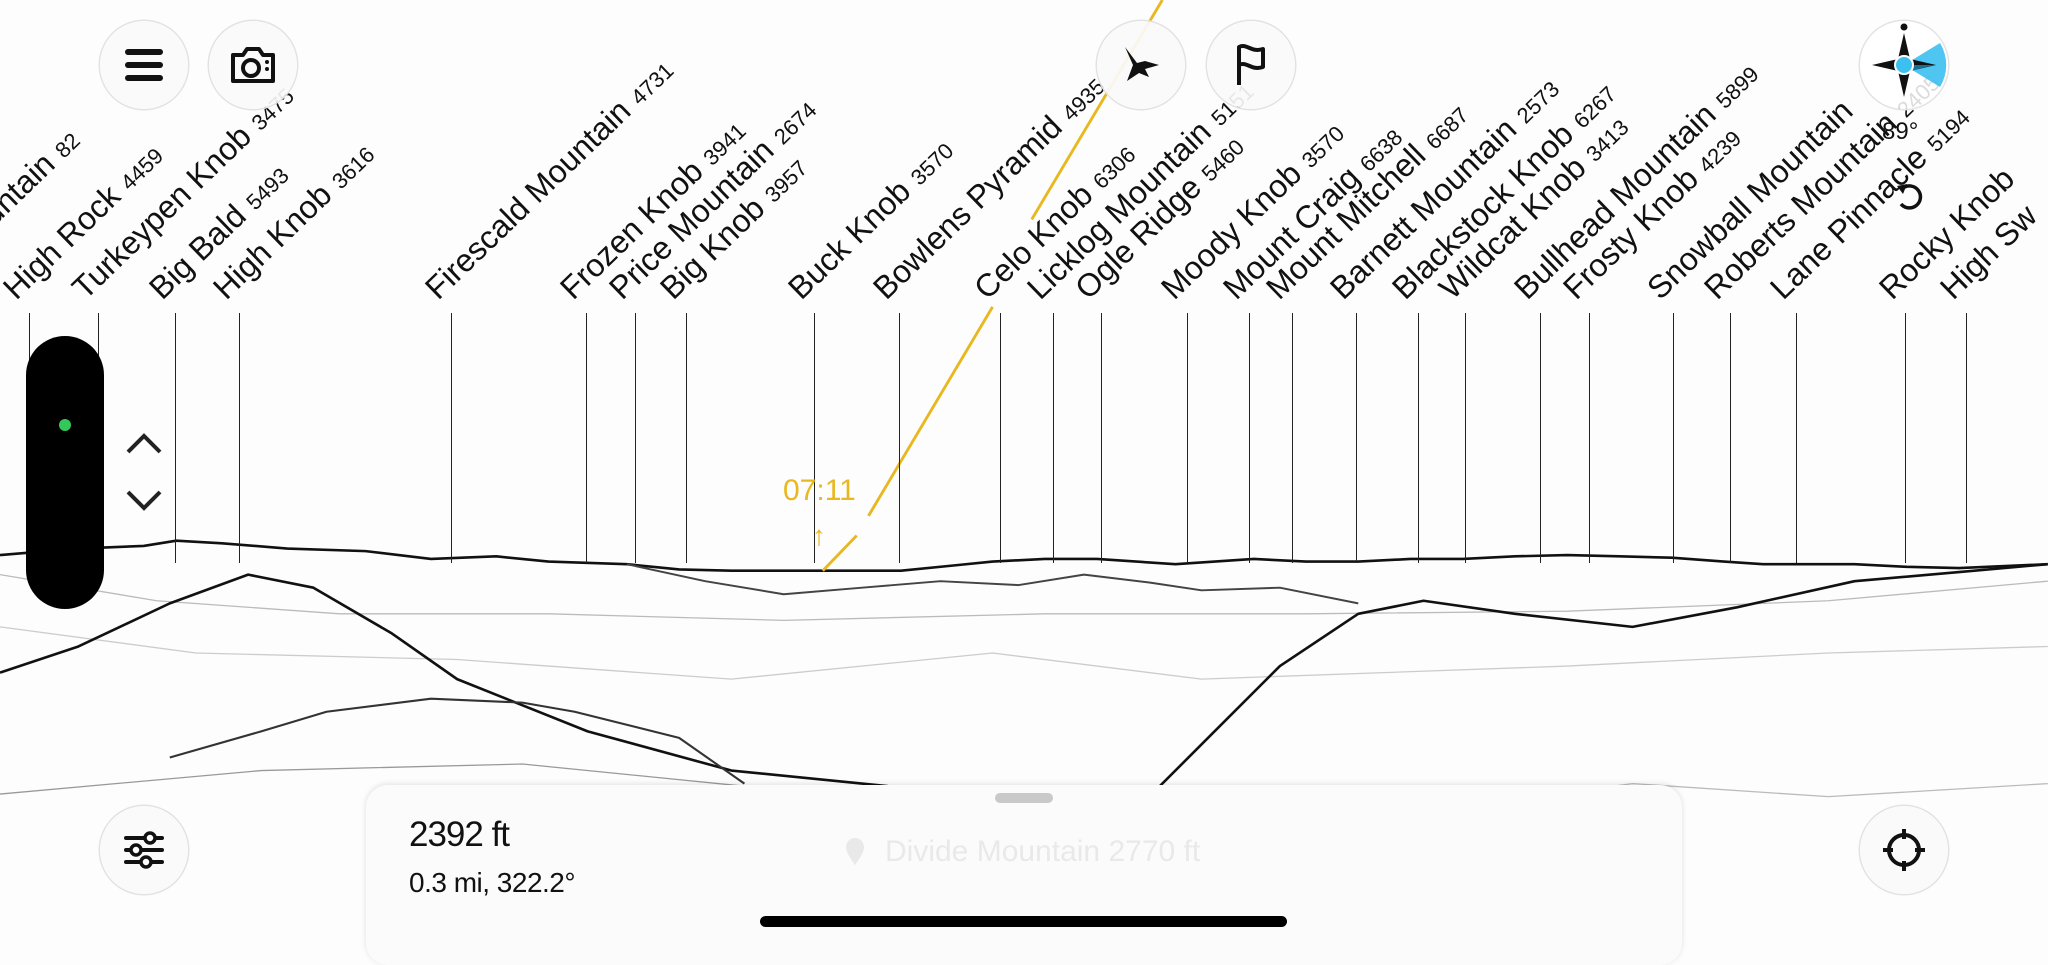 Image resolution: width=2048 pixels, height=965 pixels. Describe the element at coordinates (819, 535) in the screenshot. I see `sunrise-arrow-icon: ↑` at that location.